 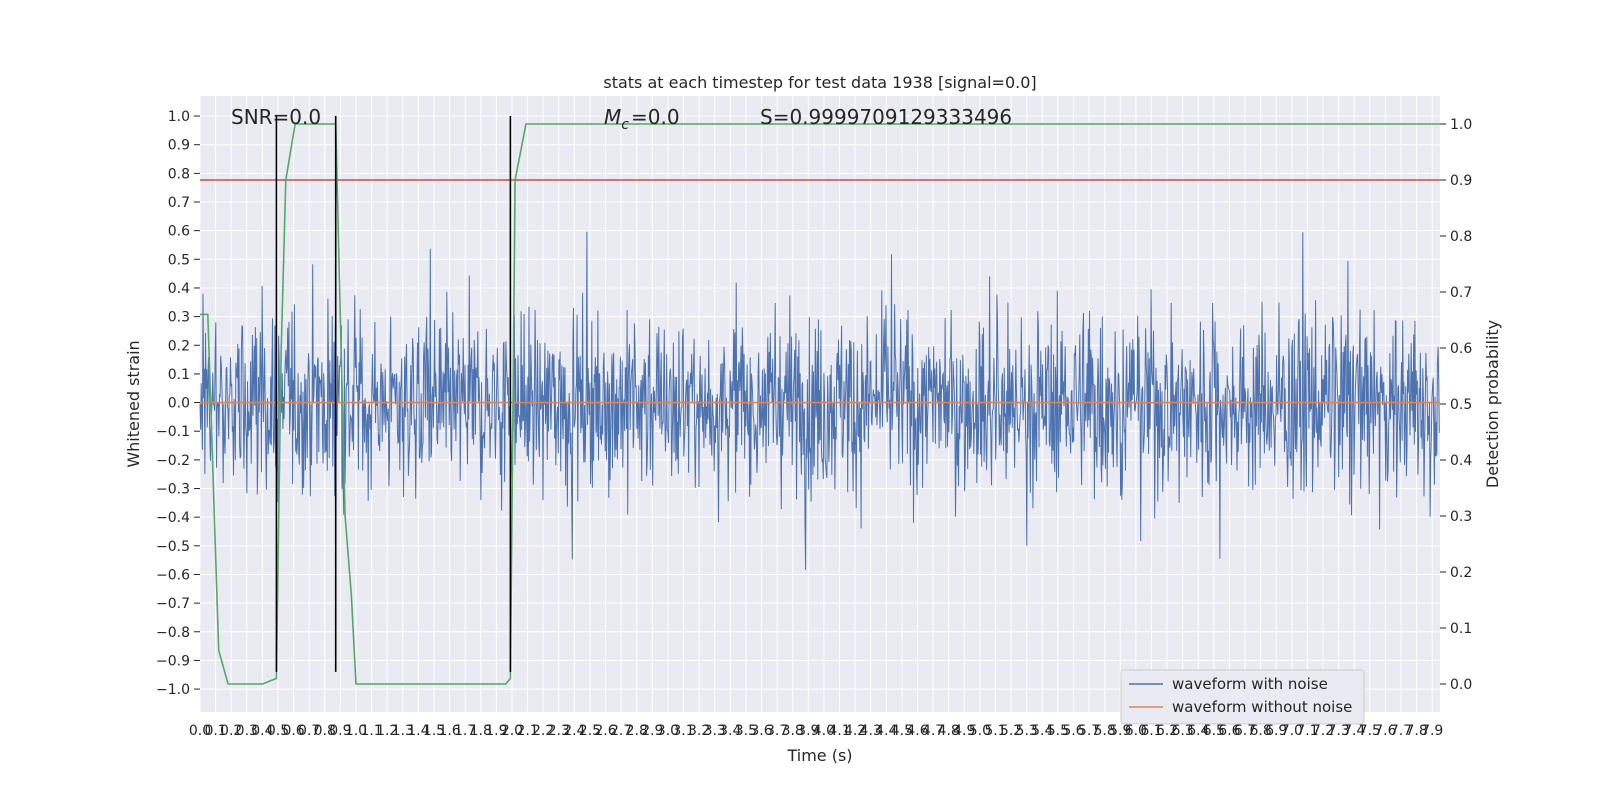 What do you see at coordinates (652, 731) in the screenshot?
I see `x-tick-label: 2.9` at bounding box center [652, 731].